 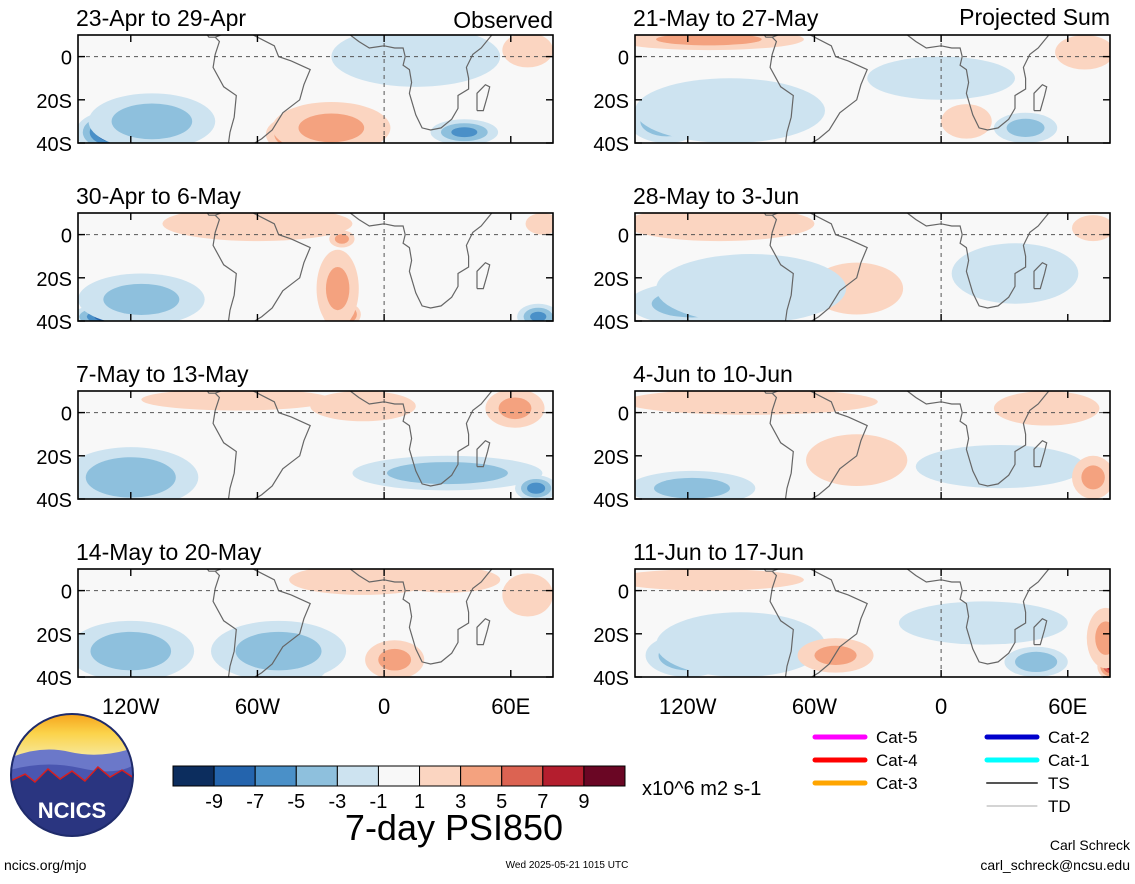 I want to click on panel-title: 23-Apr to 29-Apr, so click(x=161, y=18).